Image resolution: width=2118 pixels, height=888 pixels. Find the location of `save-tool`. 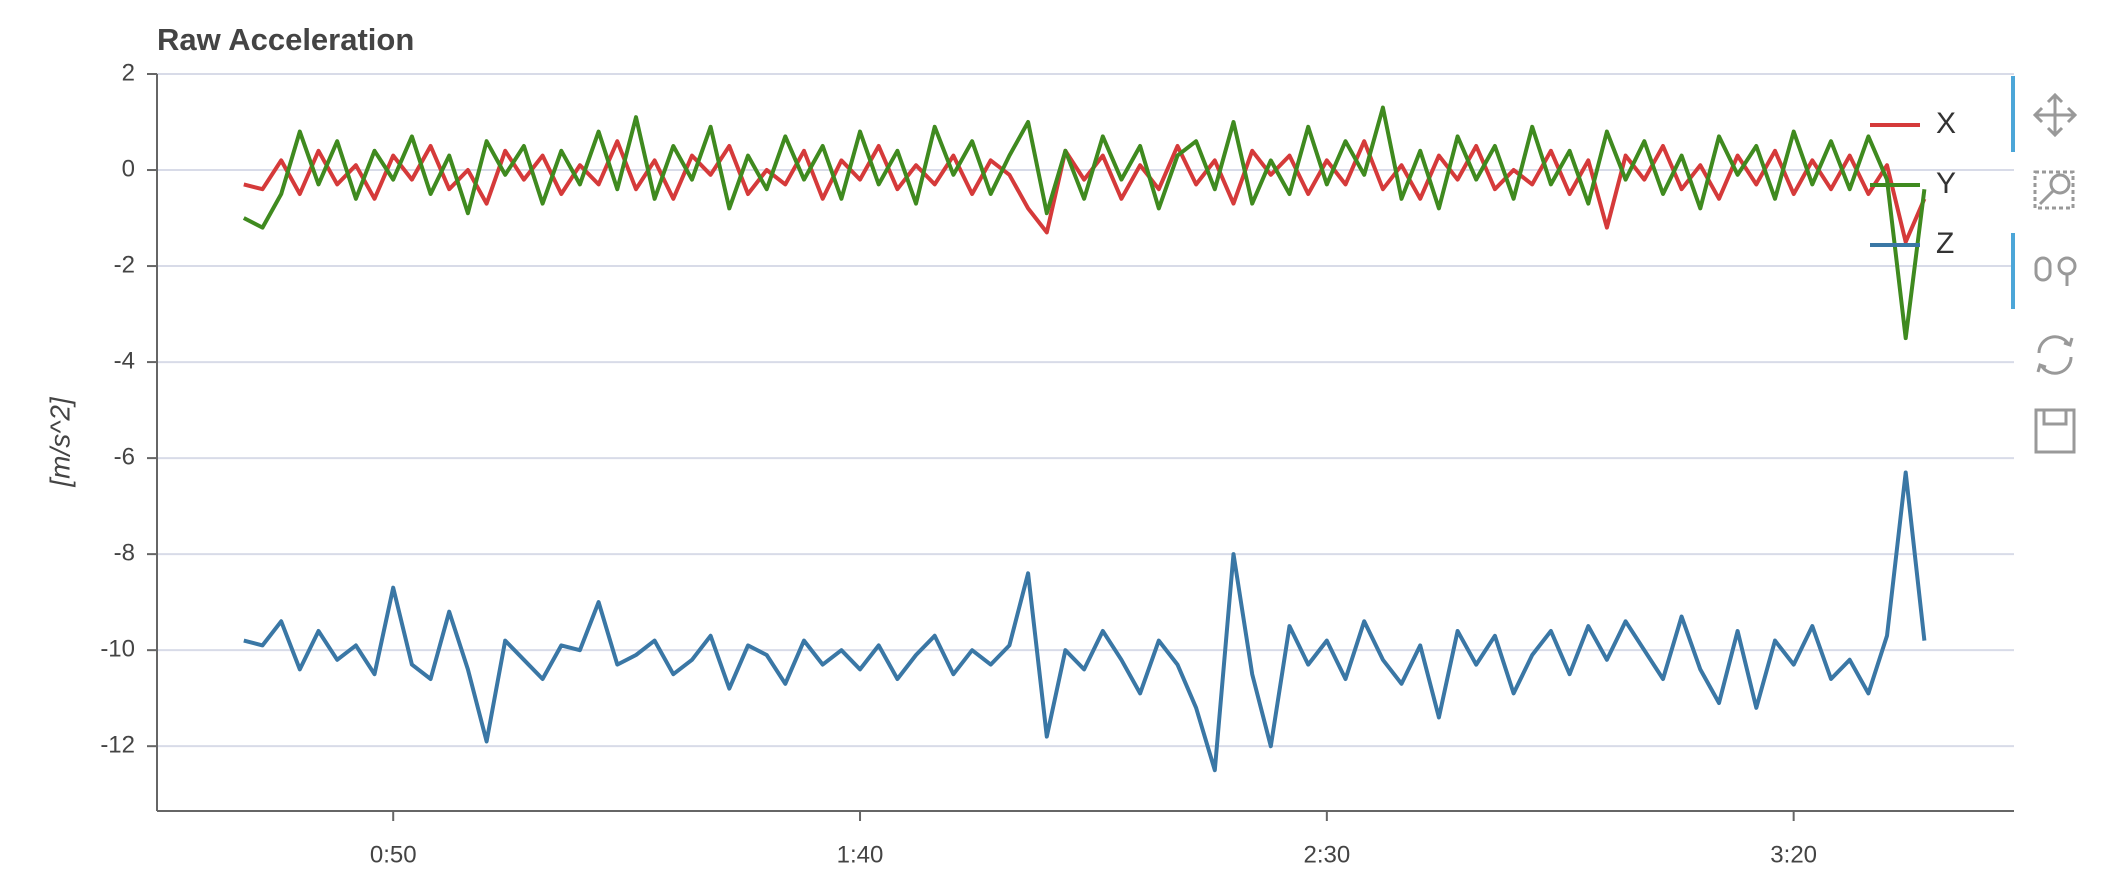

save-tool is located at coordinates (2055, 431).